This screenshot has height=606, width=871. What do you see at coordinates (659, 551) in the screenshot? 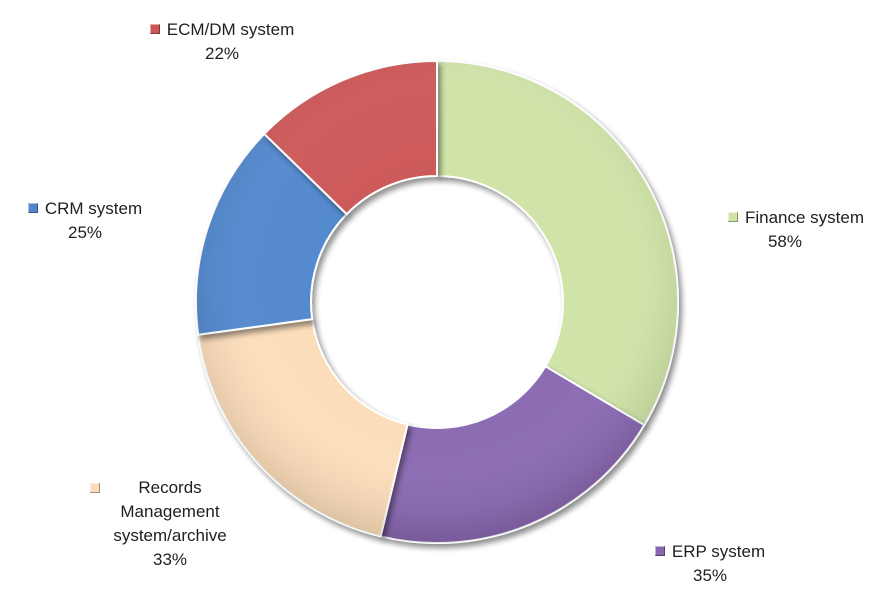
I see `legend-key-erp` at bounding box center [659, 551].